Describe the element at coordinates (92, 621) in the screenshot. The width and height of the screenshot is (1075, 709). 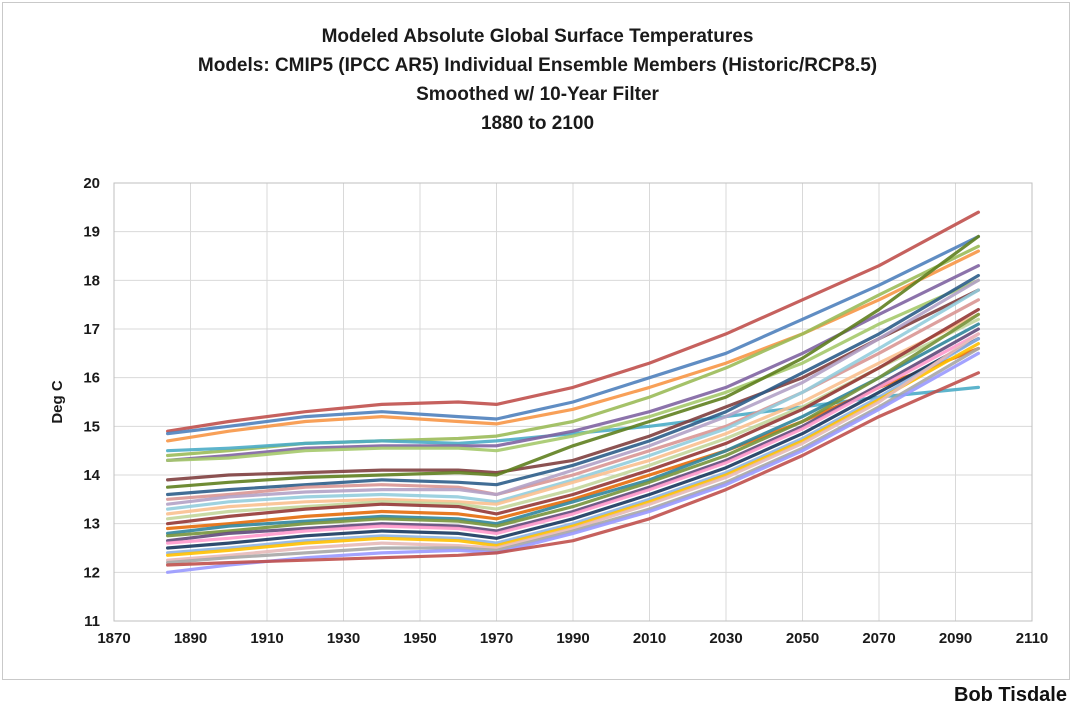
I see `y-tick-label: 11` at that location.